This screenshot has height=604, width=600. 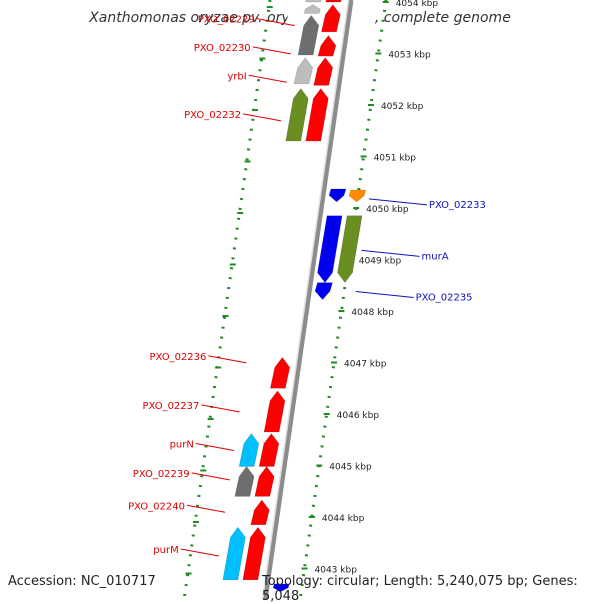 I want to click on inner-right-ring, so click(x=343, y=300).